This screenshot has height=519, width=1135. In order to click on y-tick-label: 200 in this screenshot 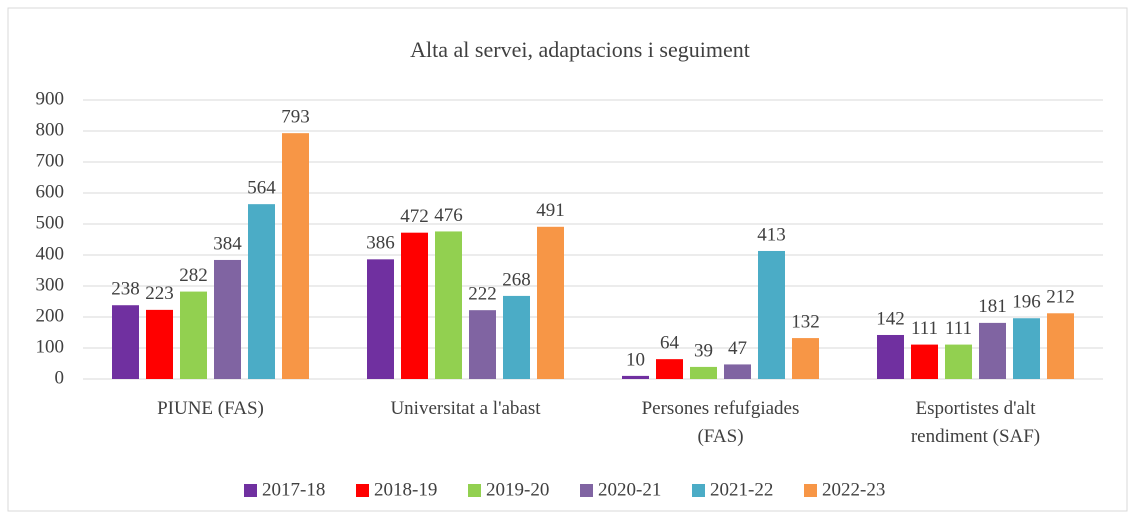, I will do `click(50, 315)`.